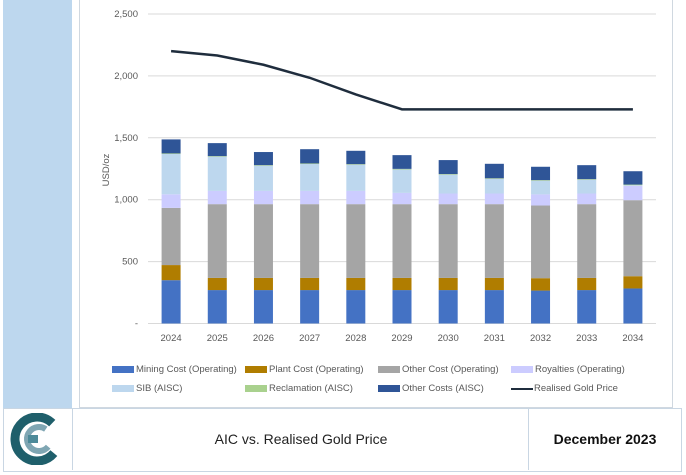 The width and height of the screenshot is (686, 475). I want to click on x-tick-label: 2025, so click(217, 338).